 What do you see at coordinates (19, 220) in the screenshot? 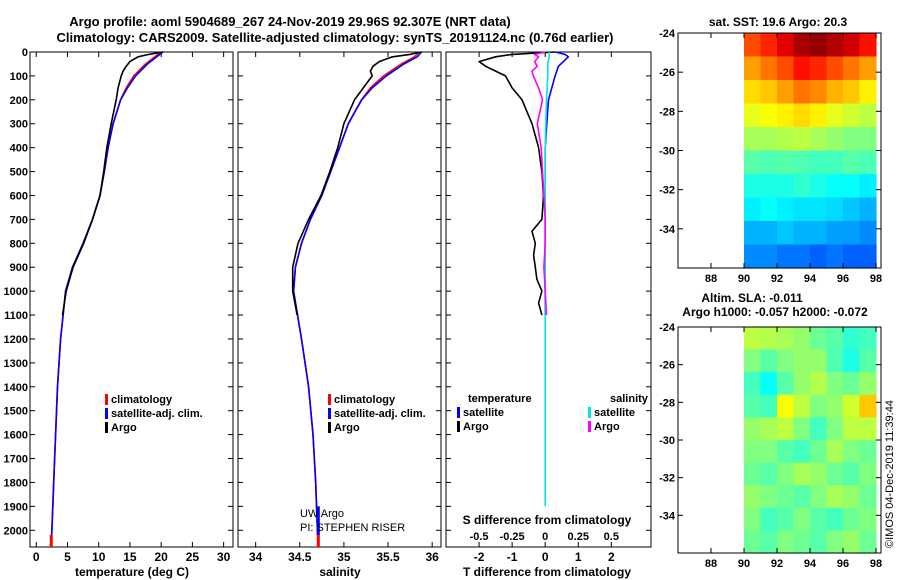
I see `y-tick-label: 700` at bounding box center [19, 220].